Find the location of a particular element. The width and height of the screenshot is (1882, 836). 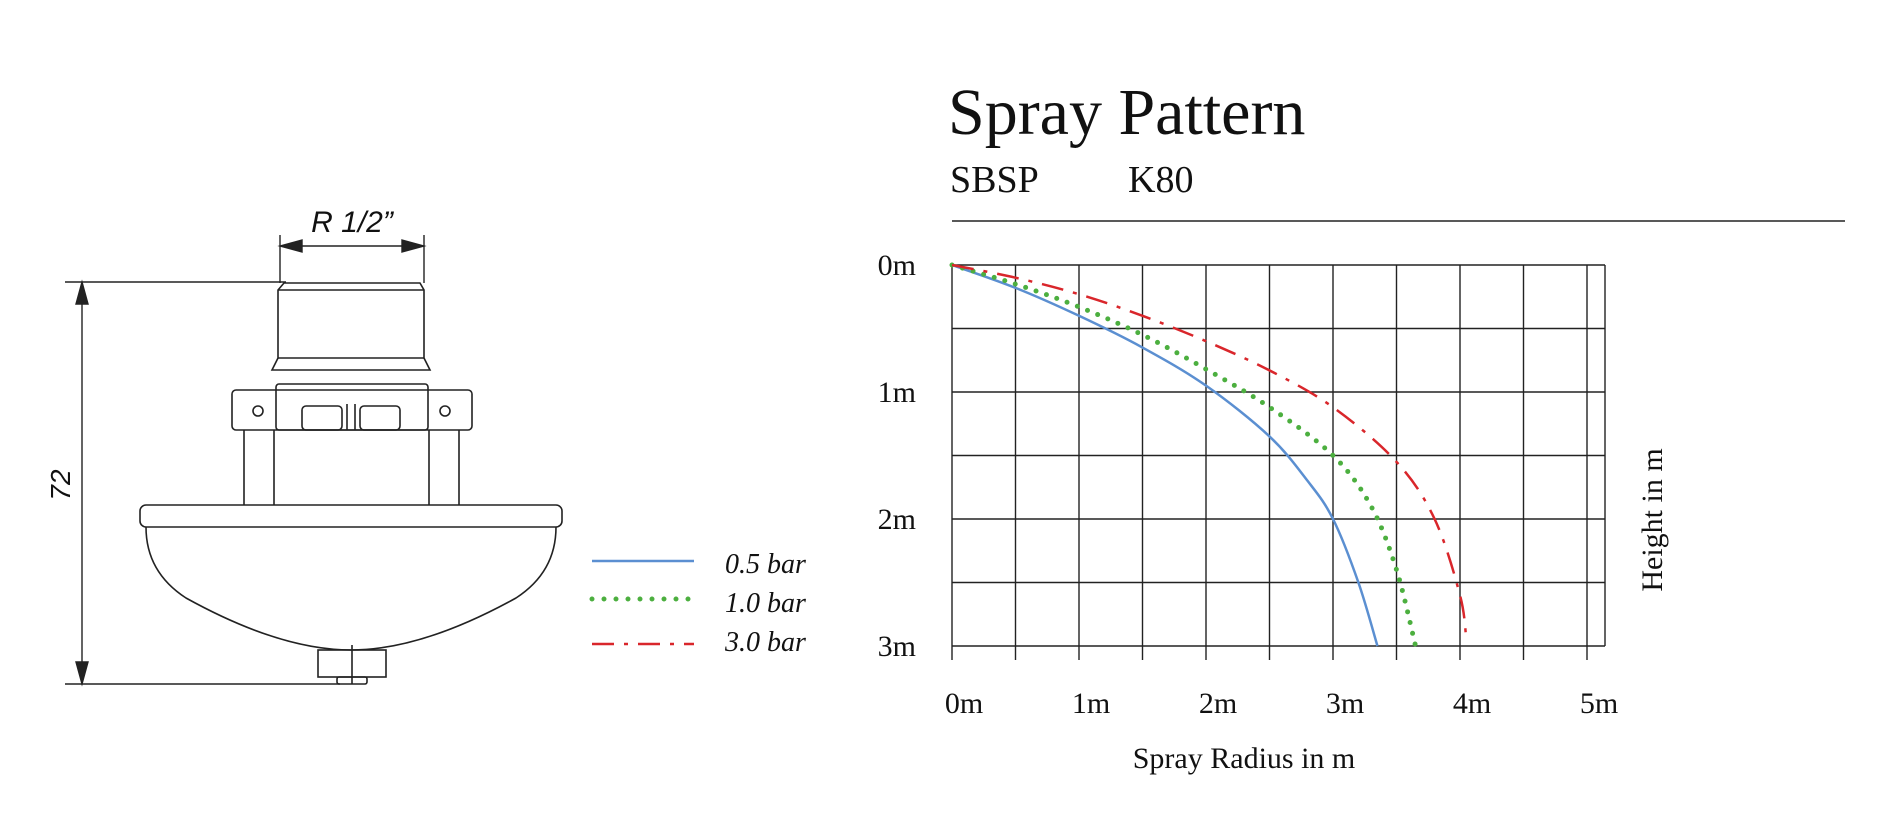

legend: 0.5 bar 1.0 bar 3.0 bar is located at coordinates (697, 603).